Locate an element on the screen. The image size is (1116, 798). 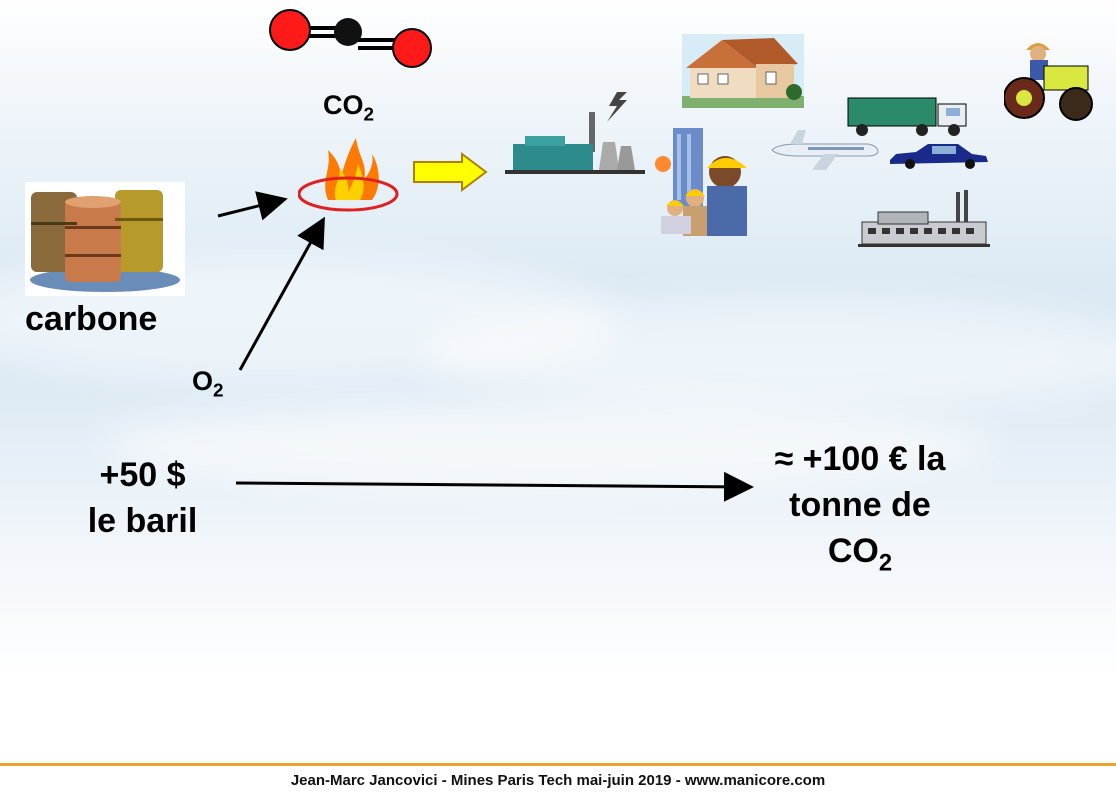
co2-price-gas: CO2 is located at coordinates (860, 554).